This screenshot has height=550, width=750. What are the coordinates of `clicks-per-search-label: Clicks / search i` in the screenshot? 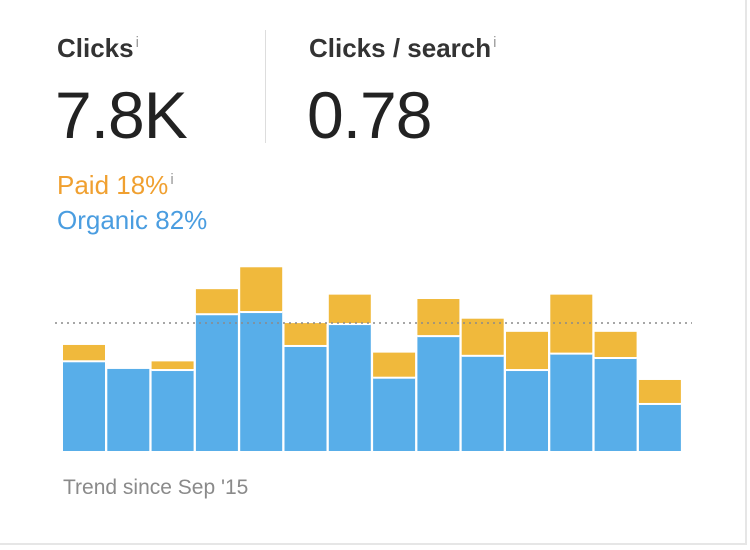 It's located at (402, 48).